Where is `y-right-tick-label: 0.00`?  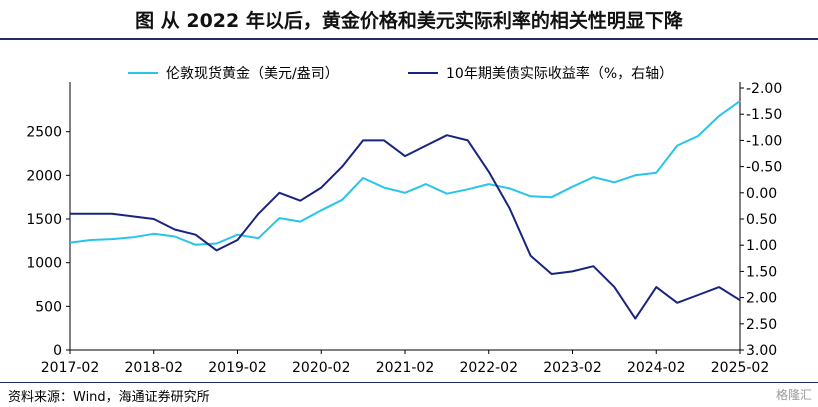
y-right-tick-label: 0.00 is located at coordinates (761, 194).